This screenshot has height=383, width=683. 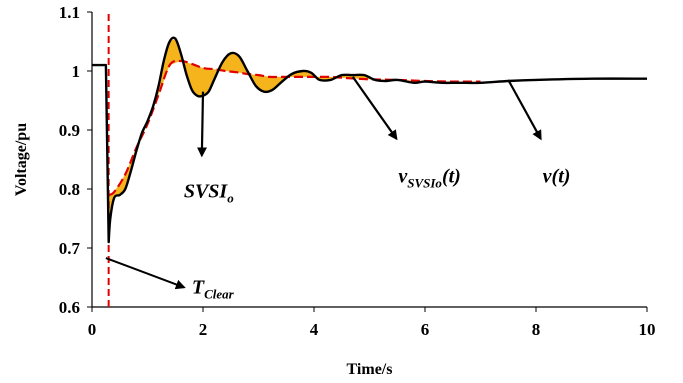 What do you see at coordinates (429, 178) in the screenshot?
I see `annotation-label-1: vSVSIo(t)` at bounding box center [429, 178].